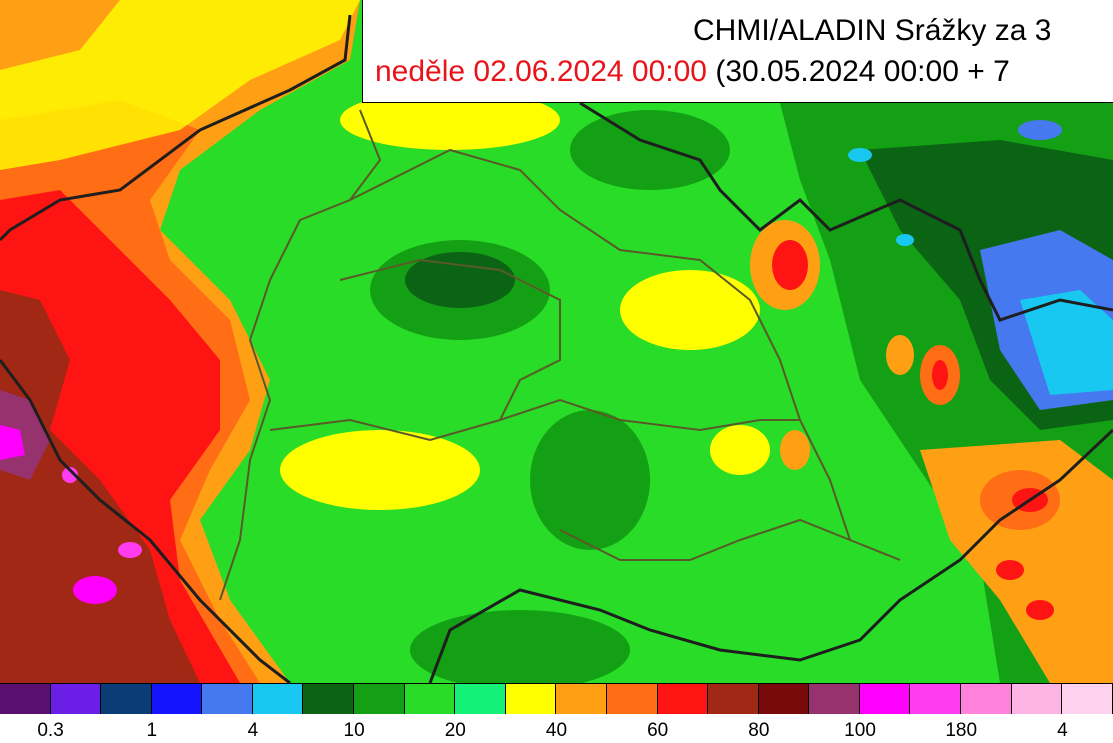 Image resolution: width=1113 pixels, height=743 pixels. What do you see at coordinates (759, 730) in the screenshot?
I see `legend-tick-label: 80` at bounding box center [759, 730].